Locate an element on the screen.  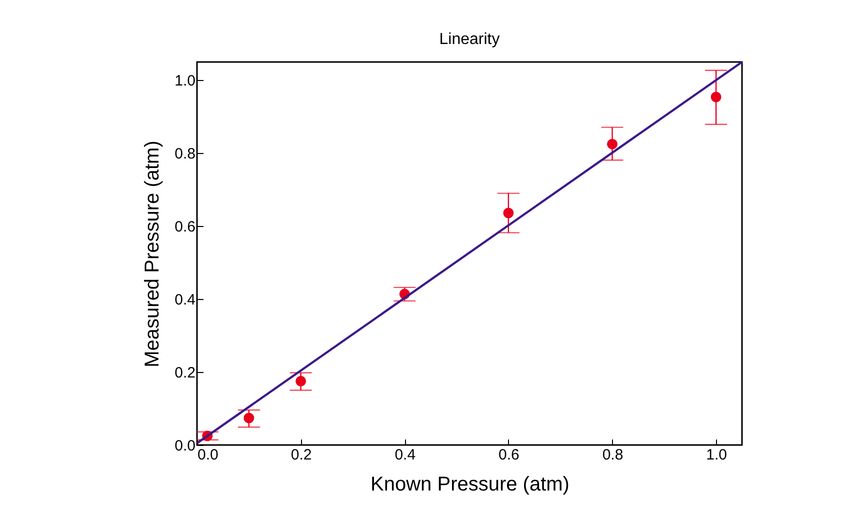
y-tick-label: 0.2 is located at coordinates (185, 373).